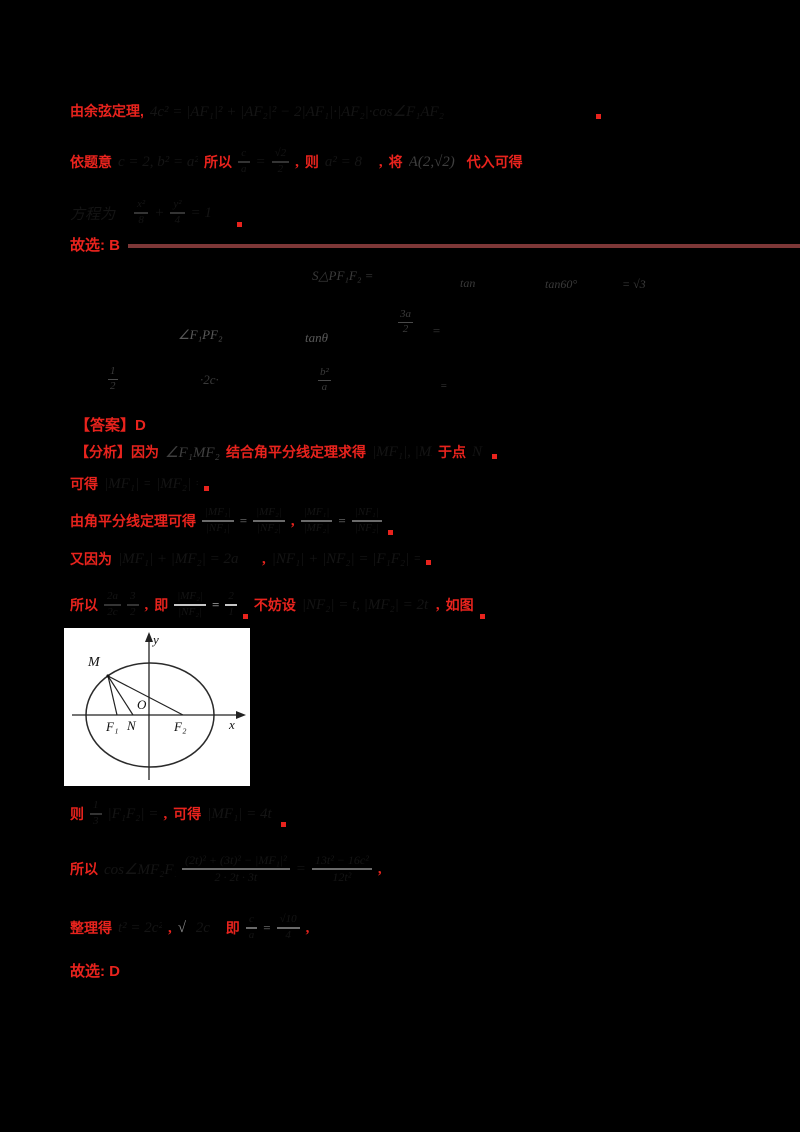 Image resolution: width=800 pixels, height=1132 pixels. What do you see at coordinates (113, 379) in the screenshot?
I see `ghost-fraction: 1 2` at bounding box center [113, 379].